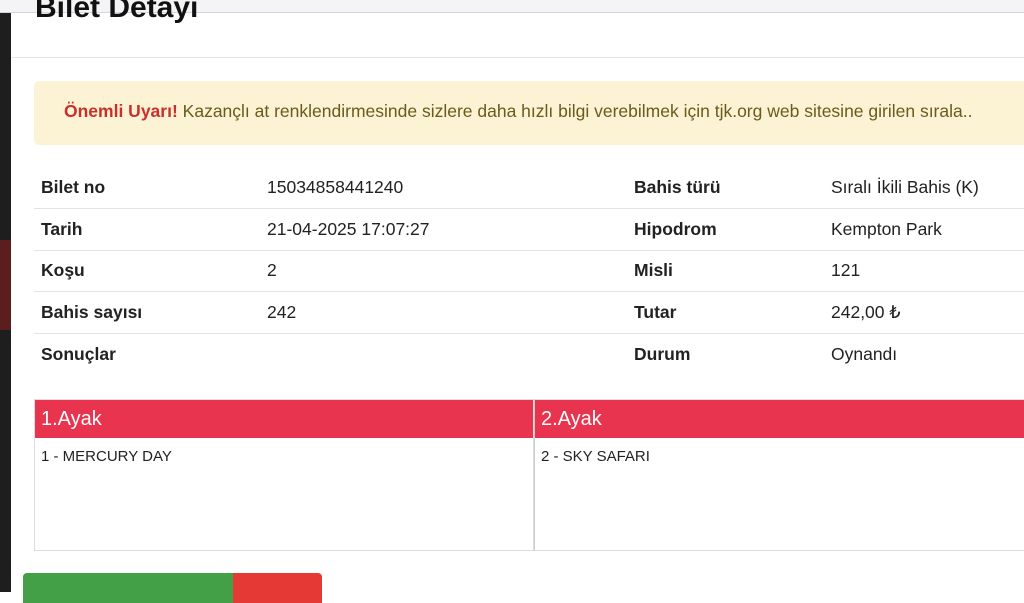 The image size is (1024, 603). I want to click on action-buttons, so click(172, 588).